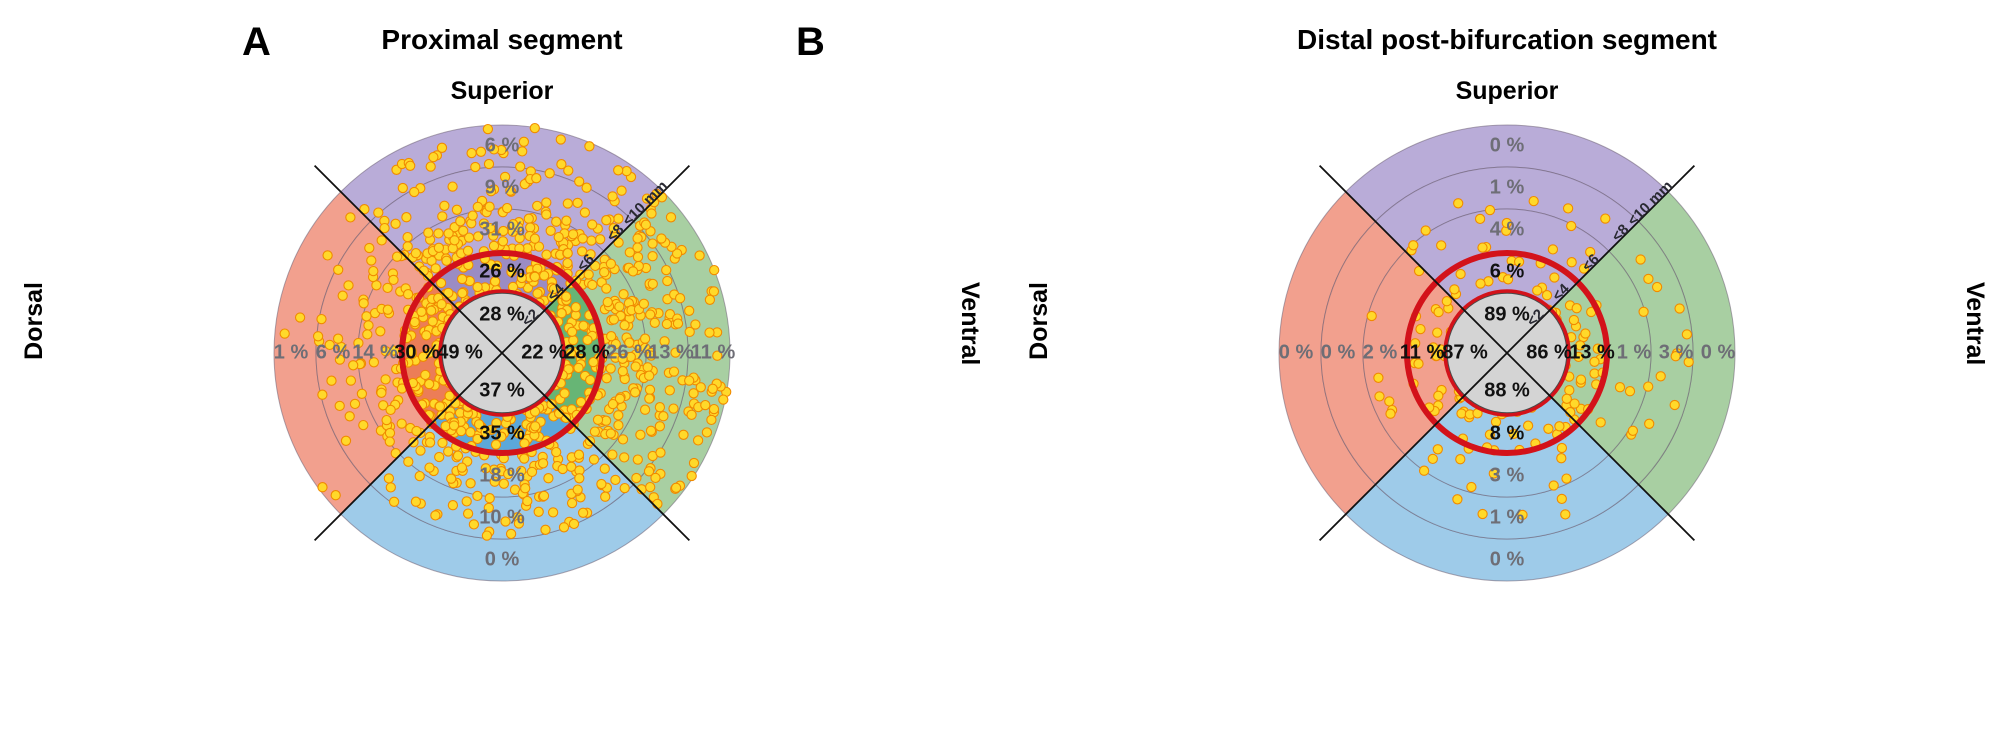 The image size is (2009, 756). I want to click on percent-label-superior-1: 26 %, so click(502, 271).